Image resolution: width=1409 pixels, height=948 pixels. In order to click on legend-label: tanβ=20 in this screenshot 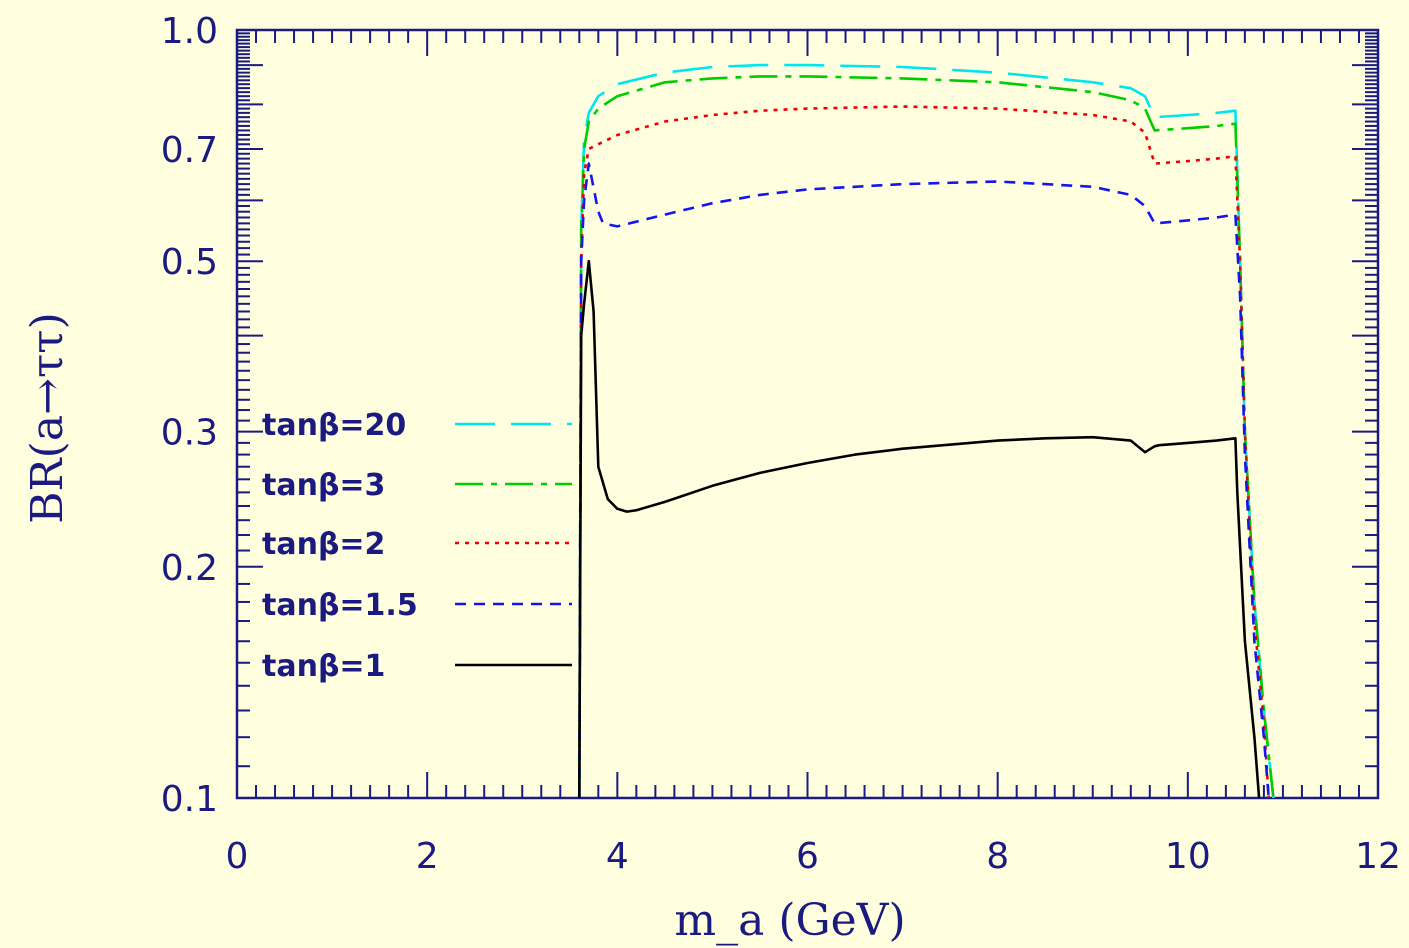, I will do `click(334, 425)`.